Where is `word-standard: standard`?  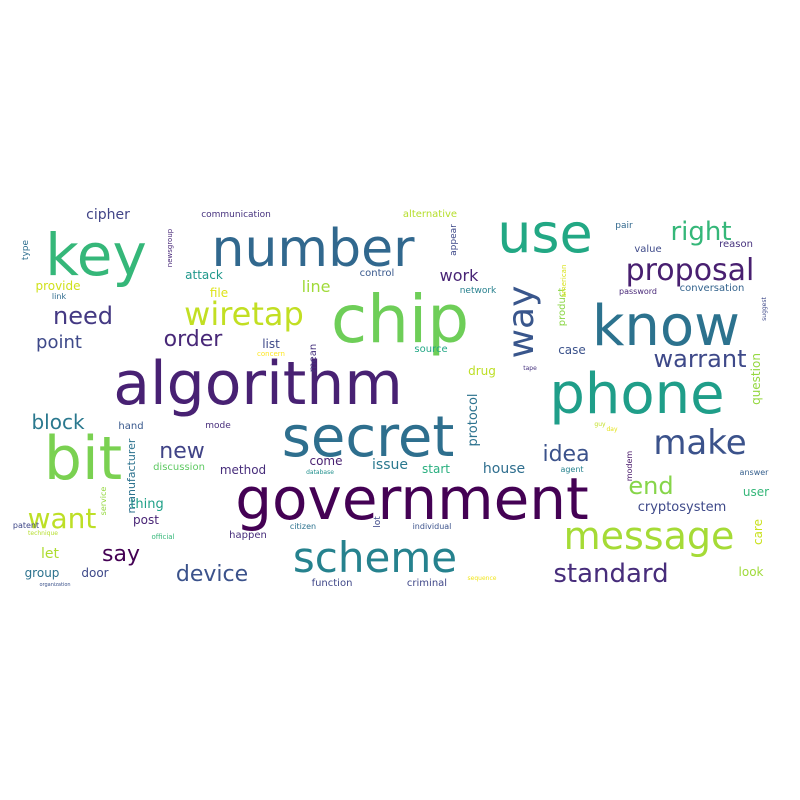
word-standard: standard is located at coordinates (610, 574).